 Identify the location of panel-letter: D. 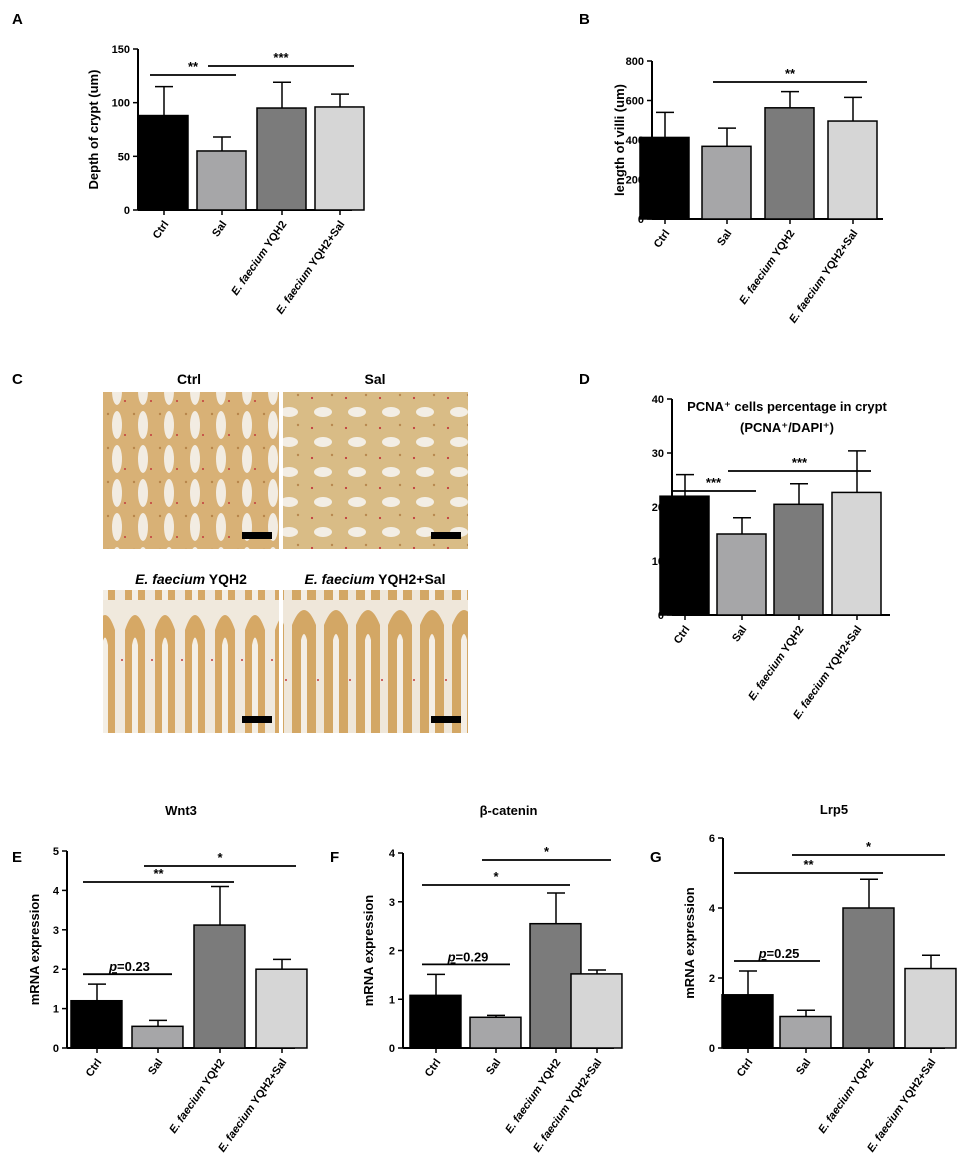
(584, 379).